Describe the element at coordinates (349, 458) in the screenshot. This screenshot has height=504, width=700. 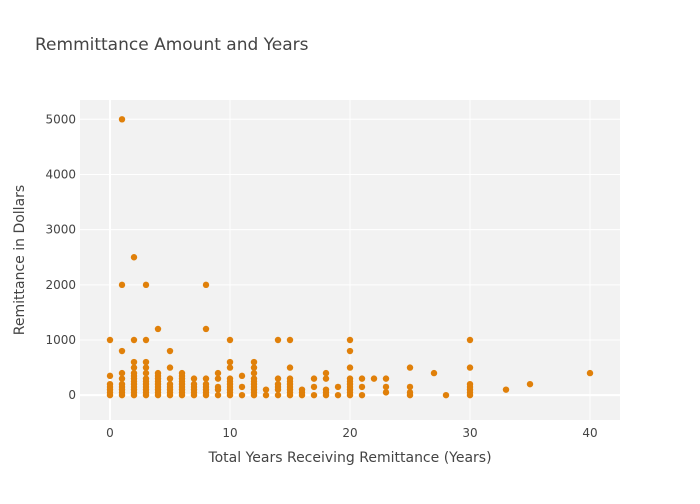
I see `x-axis-title: Total Years Receiving Remittance (Years)` at that location.